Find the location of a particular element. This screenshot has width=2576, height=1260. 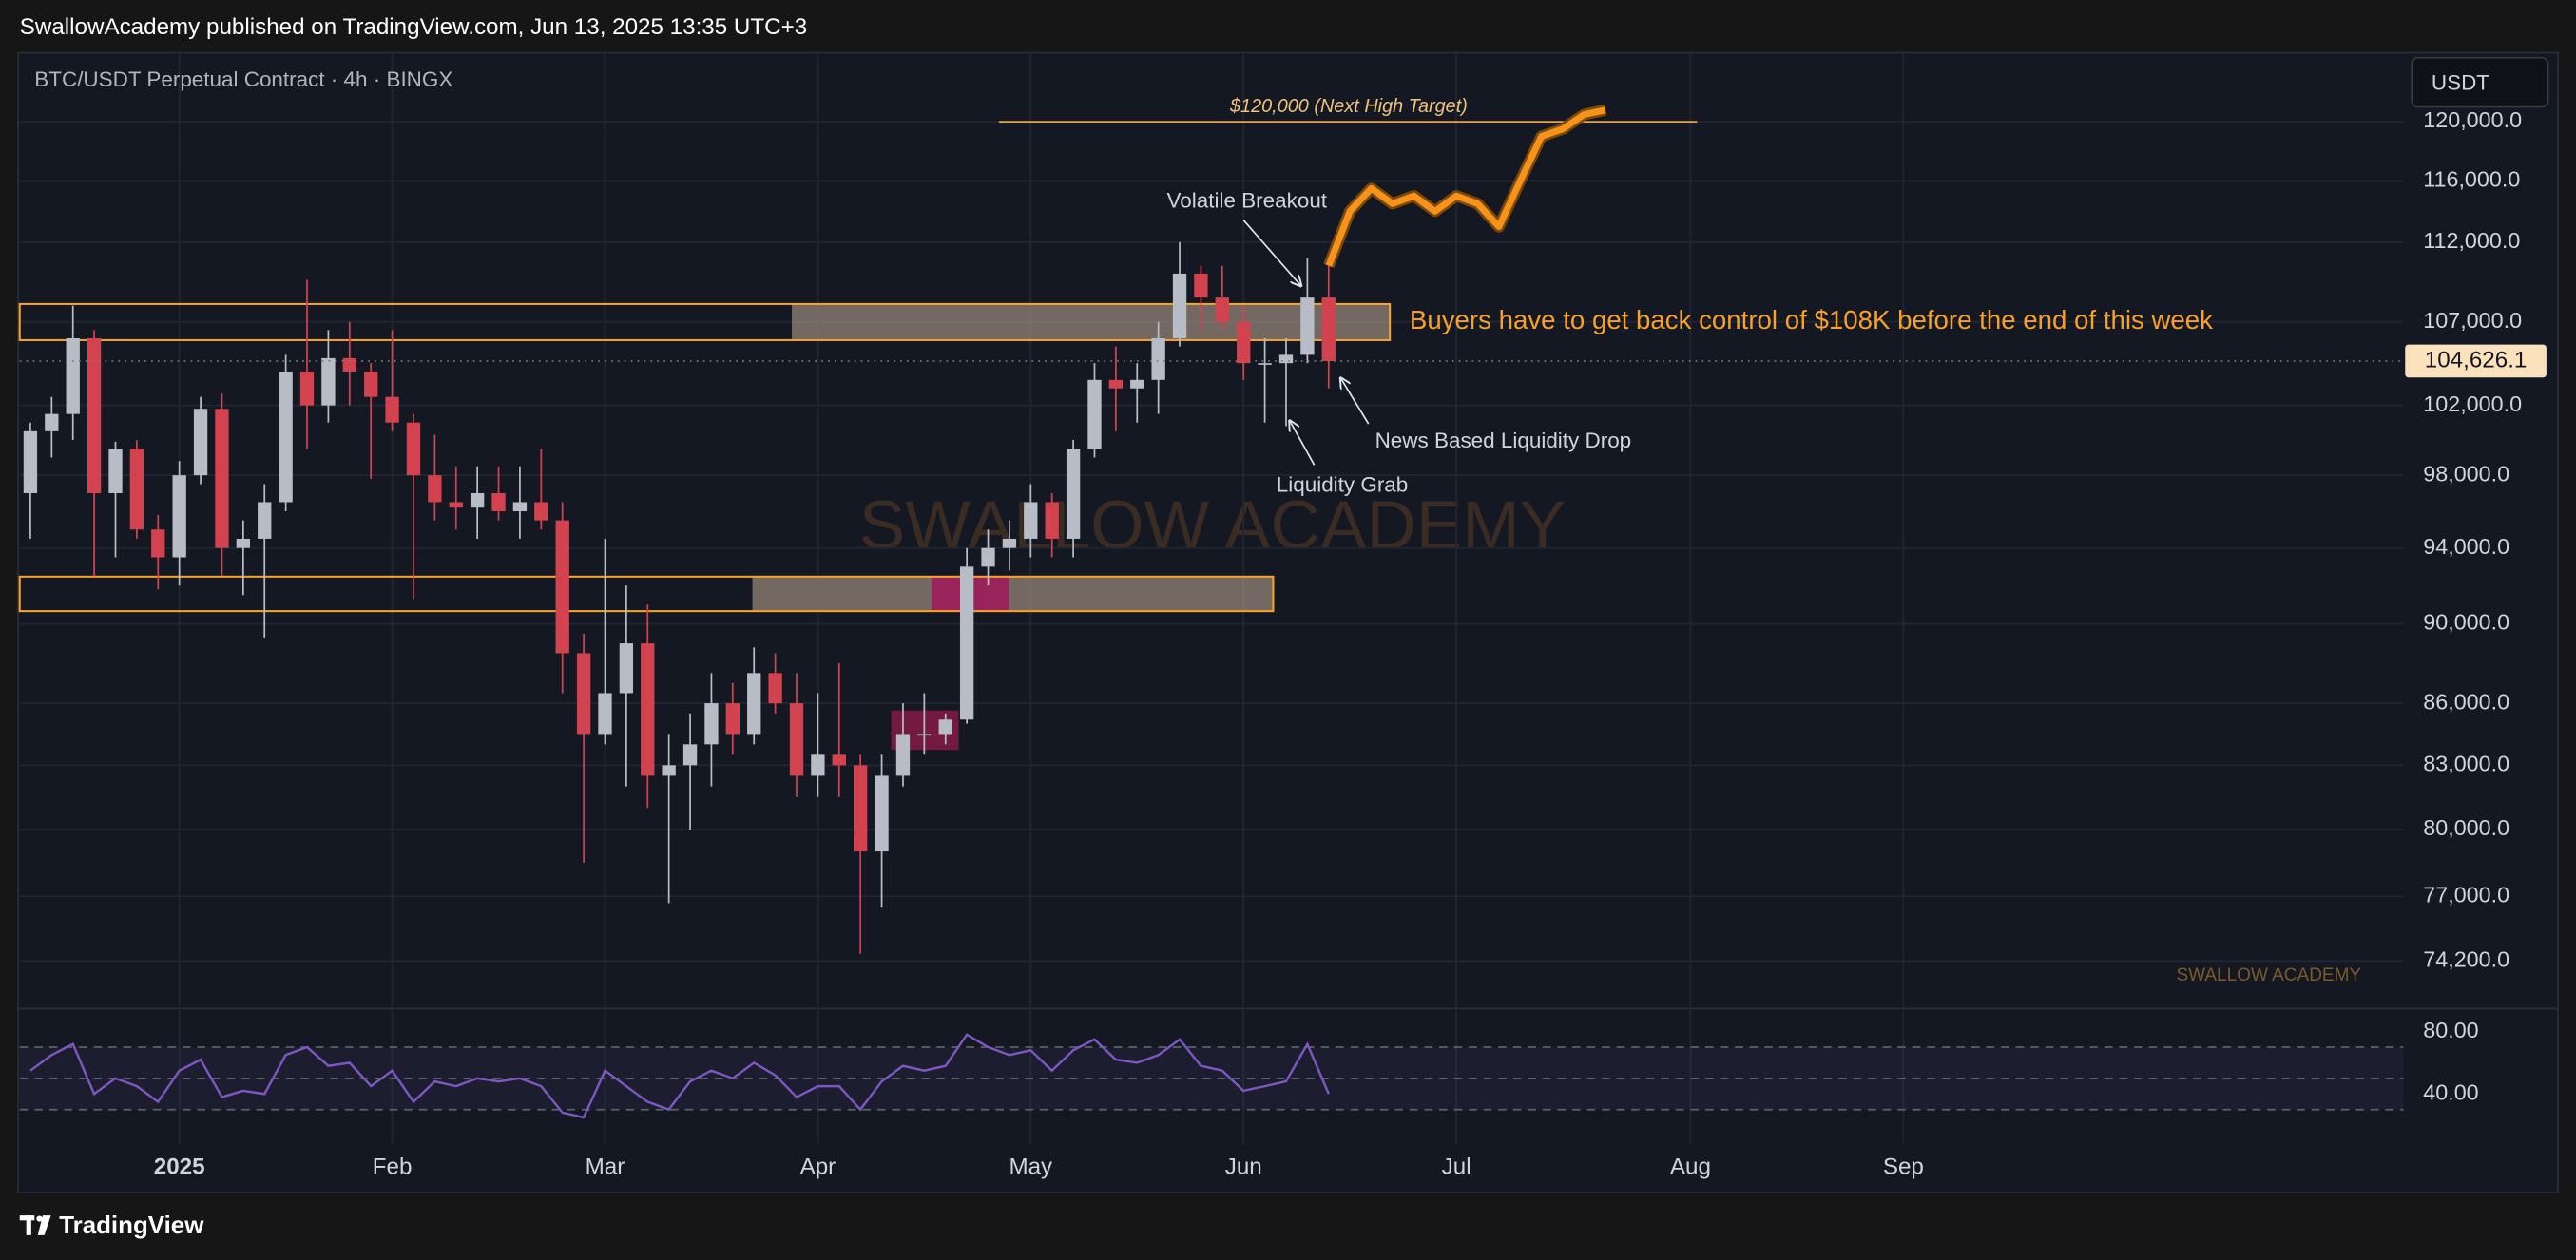

annotation: Volatile Breakout is located at coordinates (1248, 201).